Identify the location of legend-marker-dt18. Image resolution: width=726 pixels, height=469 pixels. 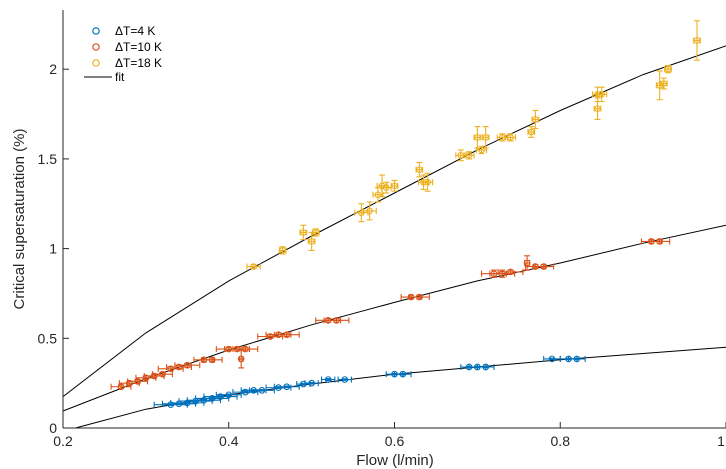
(96, 63).